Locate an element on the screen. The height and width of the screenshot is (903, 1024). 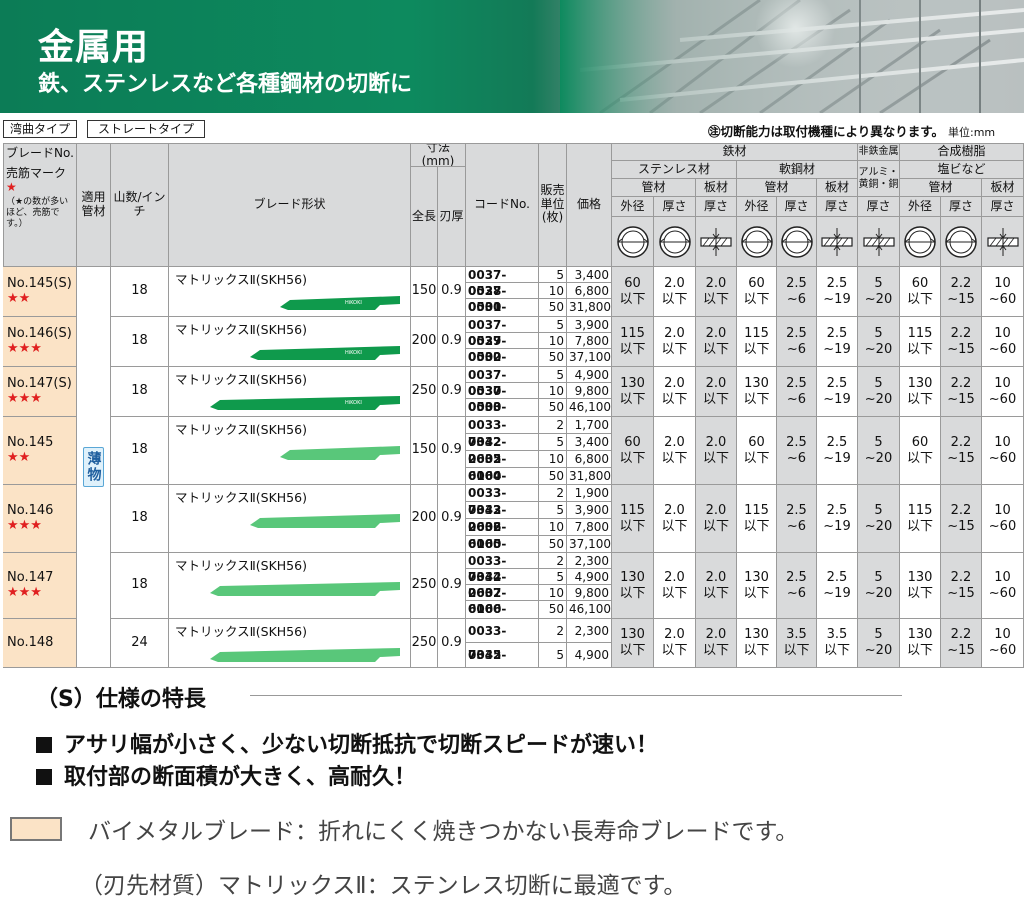
selling-stars: ★★ is located at coordinates (19, 298).